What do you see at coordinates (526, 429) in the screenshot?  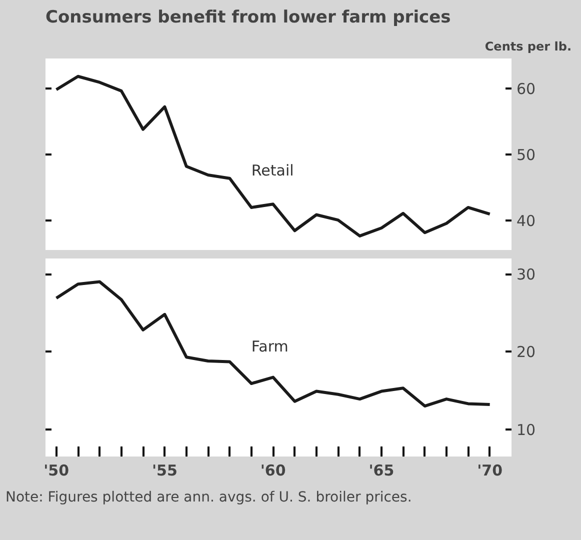 I see `y-tick-label: 10` at bounding box center [526, 429].